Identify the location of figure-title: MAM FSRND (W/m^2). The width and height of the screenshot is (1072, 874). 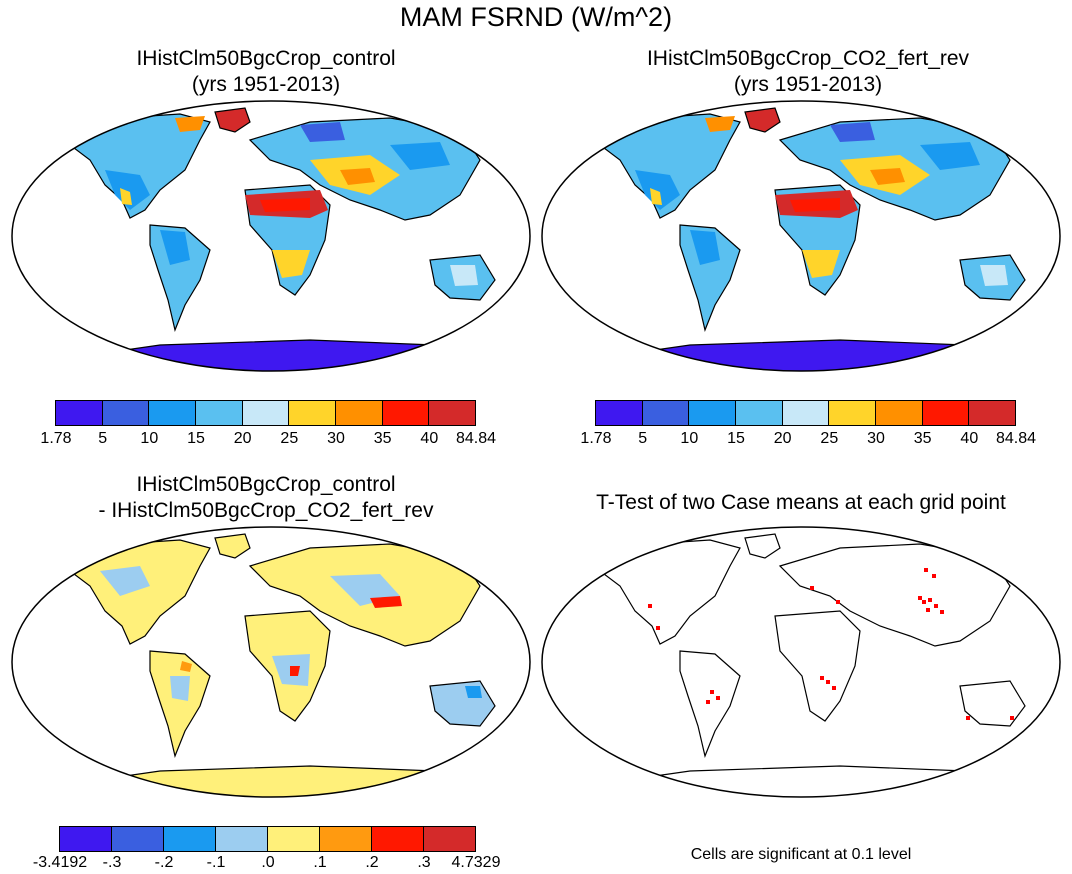
(536, 17).